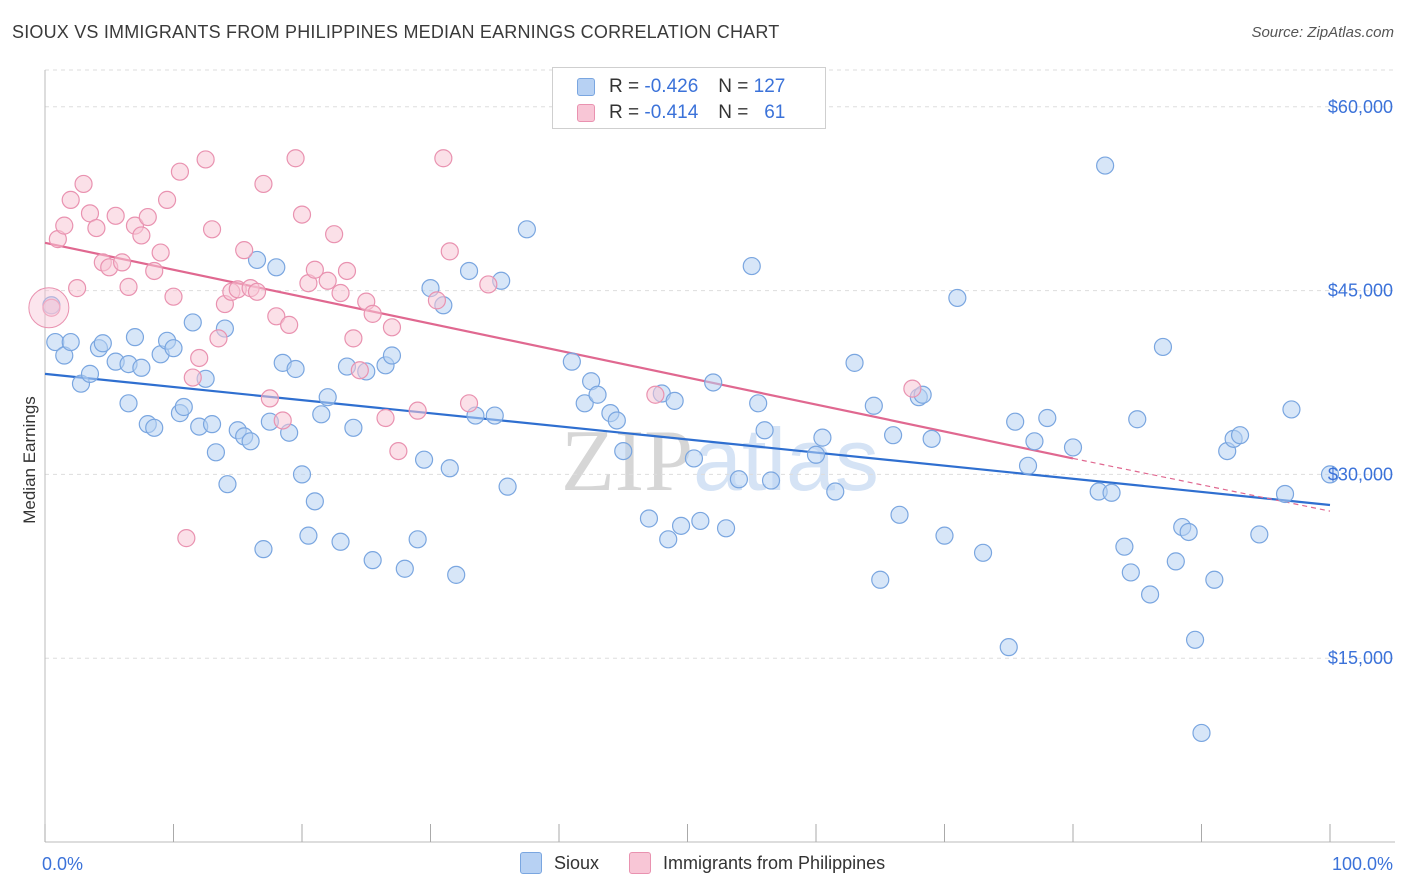  I want to click on x-tick-label: 100.0%, so click(1362, 864).